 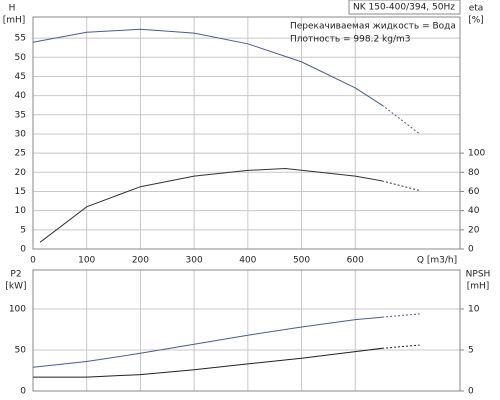 What do you see at coordinates (17, 309) in the screenshot?
I see `y-tick-label: 100` at bounding box center [17, 309].